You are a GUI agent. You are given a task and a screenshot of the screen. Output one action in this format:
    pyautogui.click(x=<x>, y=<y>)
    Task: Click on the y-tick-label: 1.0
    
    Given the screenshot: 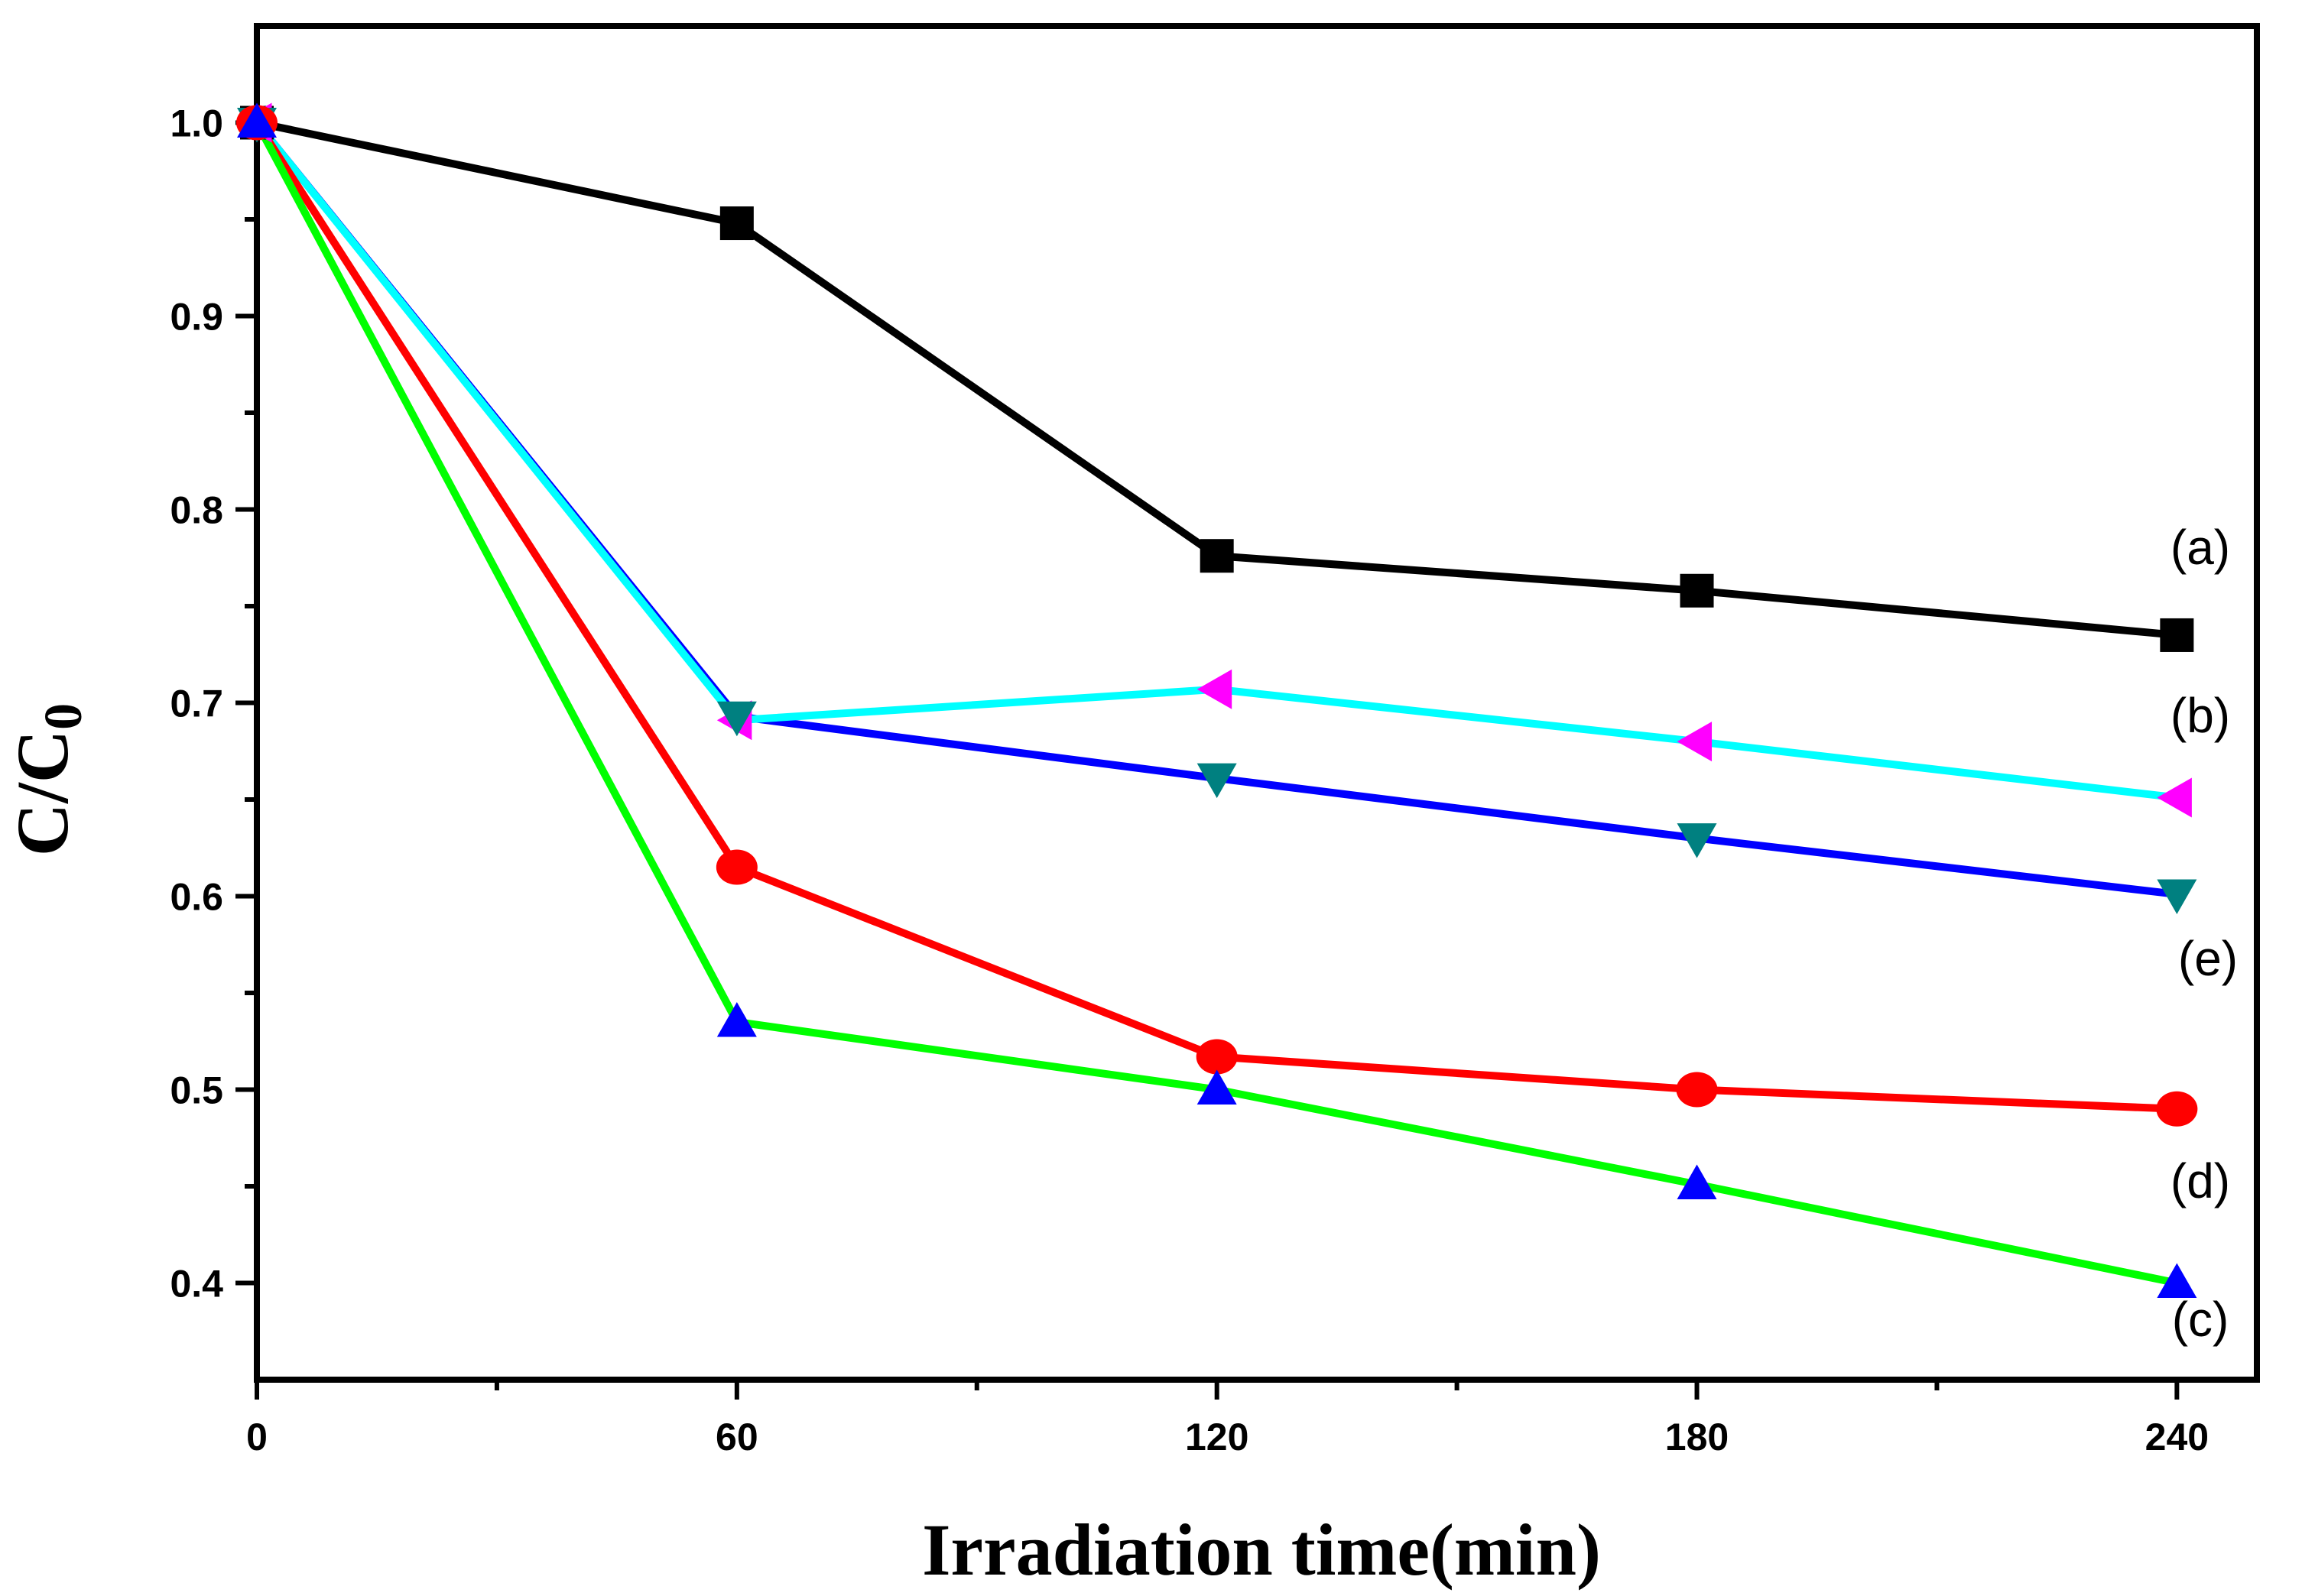 What is the action you would take?
    pyautogui.click(x=196, y=124)
    